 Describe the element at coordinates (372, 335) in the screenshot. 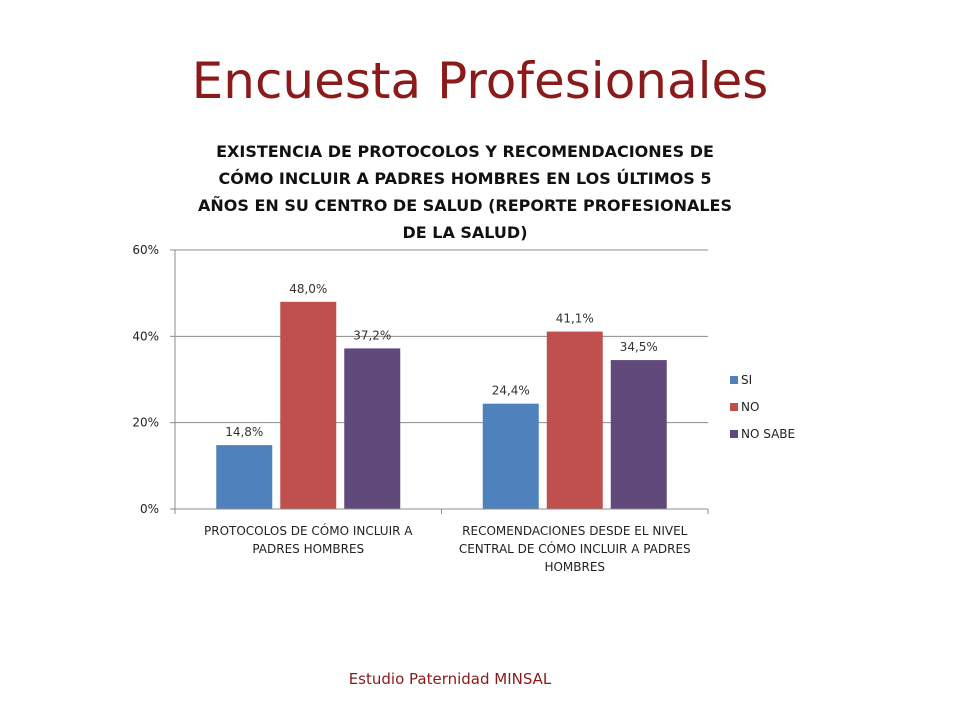

I see `data-label: 37,2%` at that location.